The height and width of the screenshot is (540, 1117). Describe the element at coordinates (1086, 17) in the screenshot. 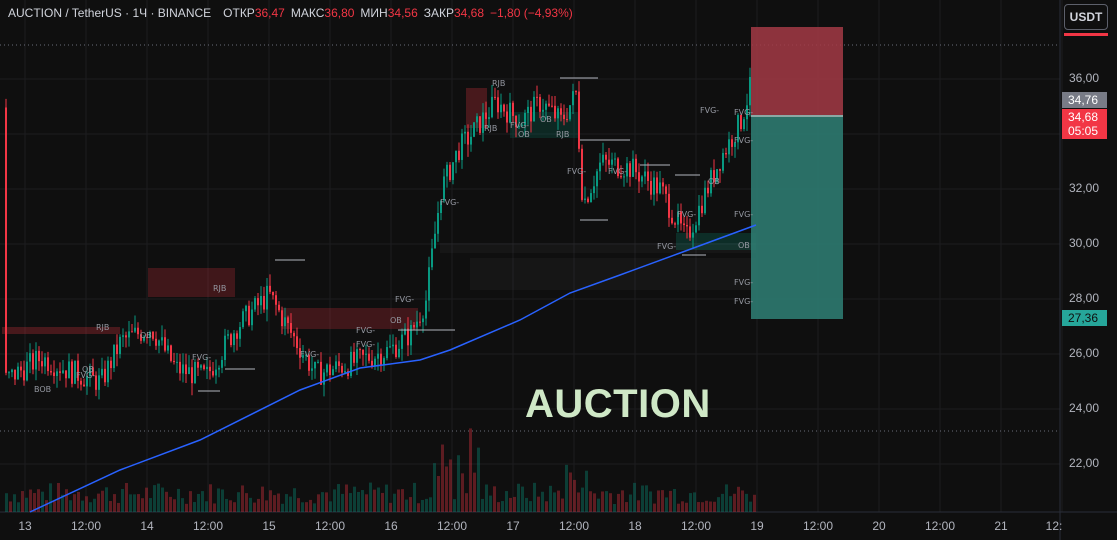

I see `currency-button: USDT` at that location.